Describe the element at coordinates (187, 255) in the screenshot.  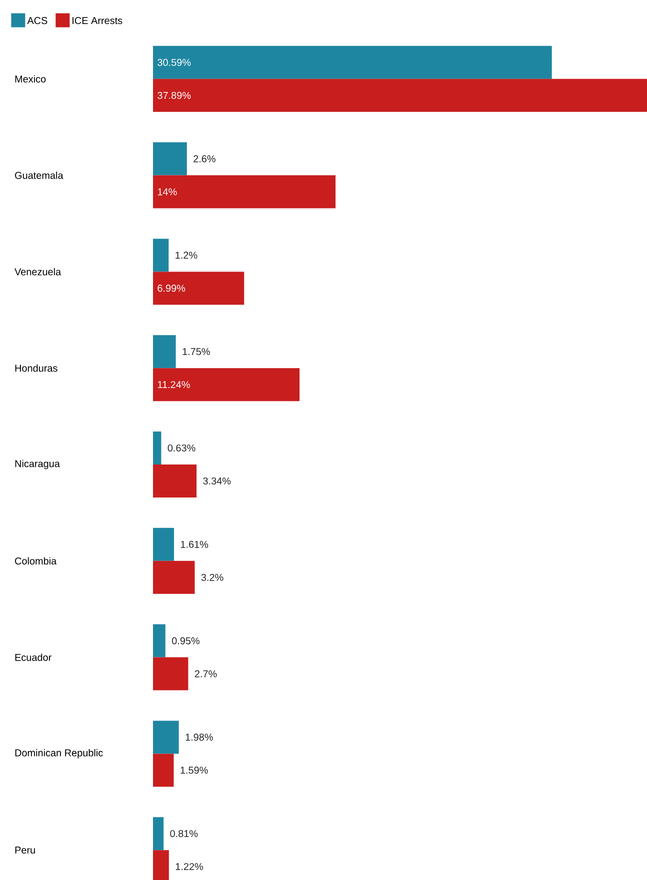
I see `data-label: 1.2%` at that location.